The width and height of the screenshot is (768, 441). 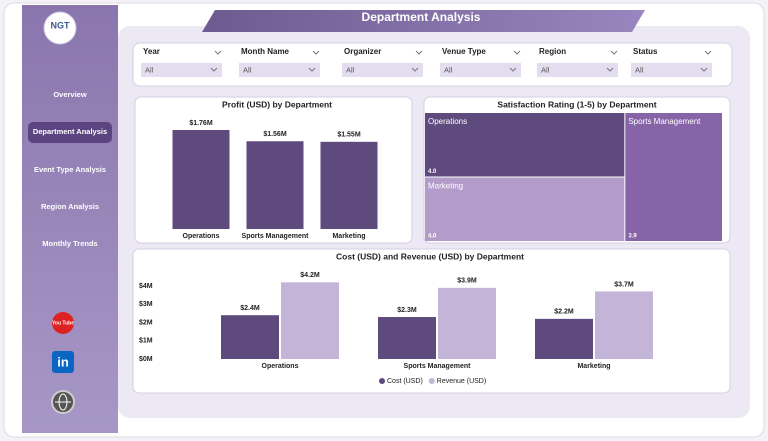 What do you see at coordinates (277, 104) in the screenshot?
I see `chart-title: Profit (USD) by Department` at bounding box center [277, 104].